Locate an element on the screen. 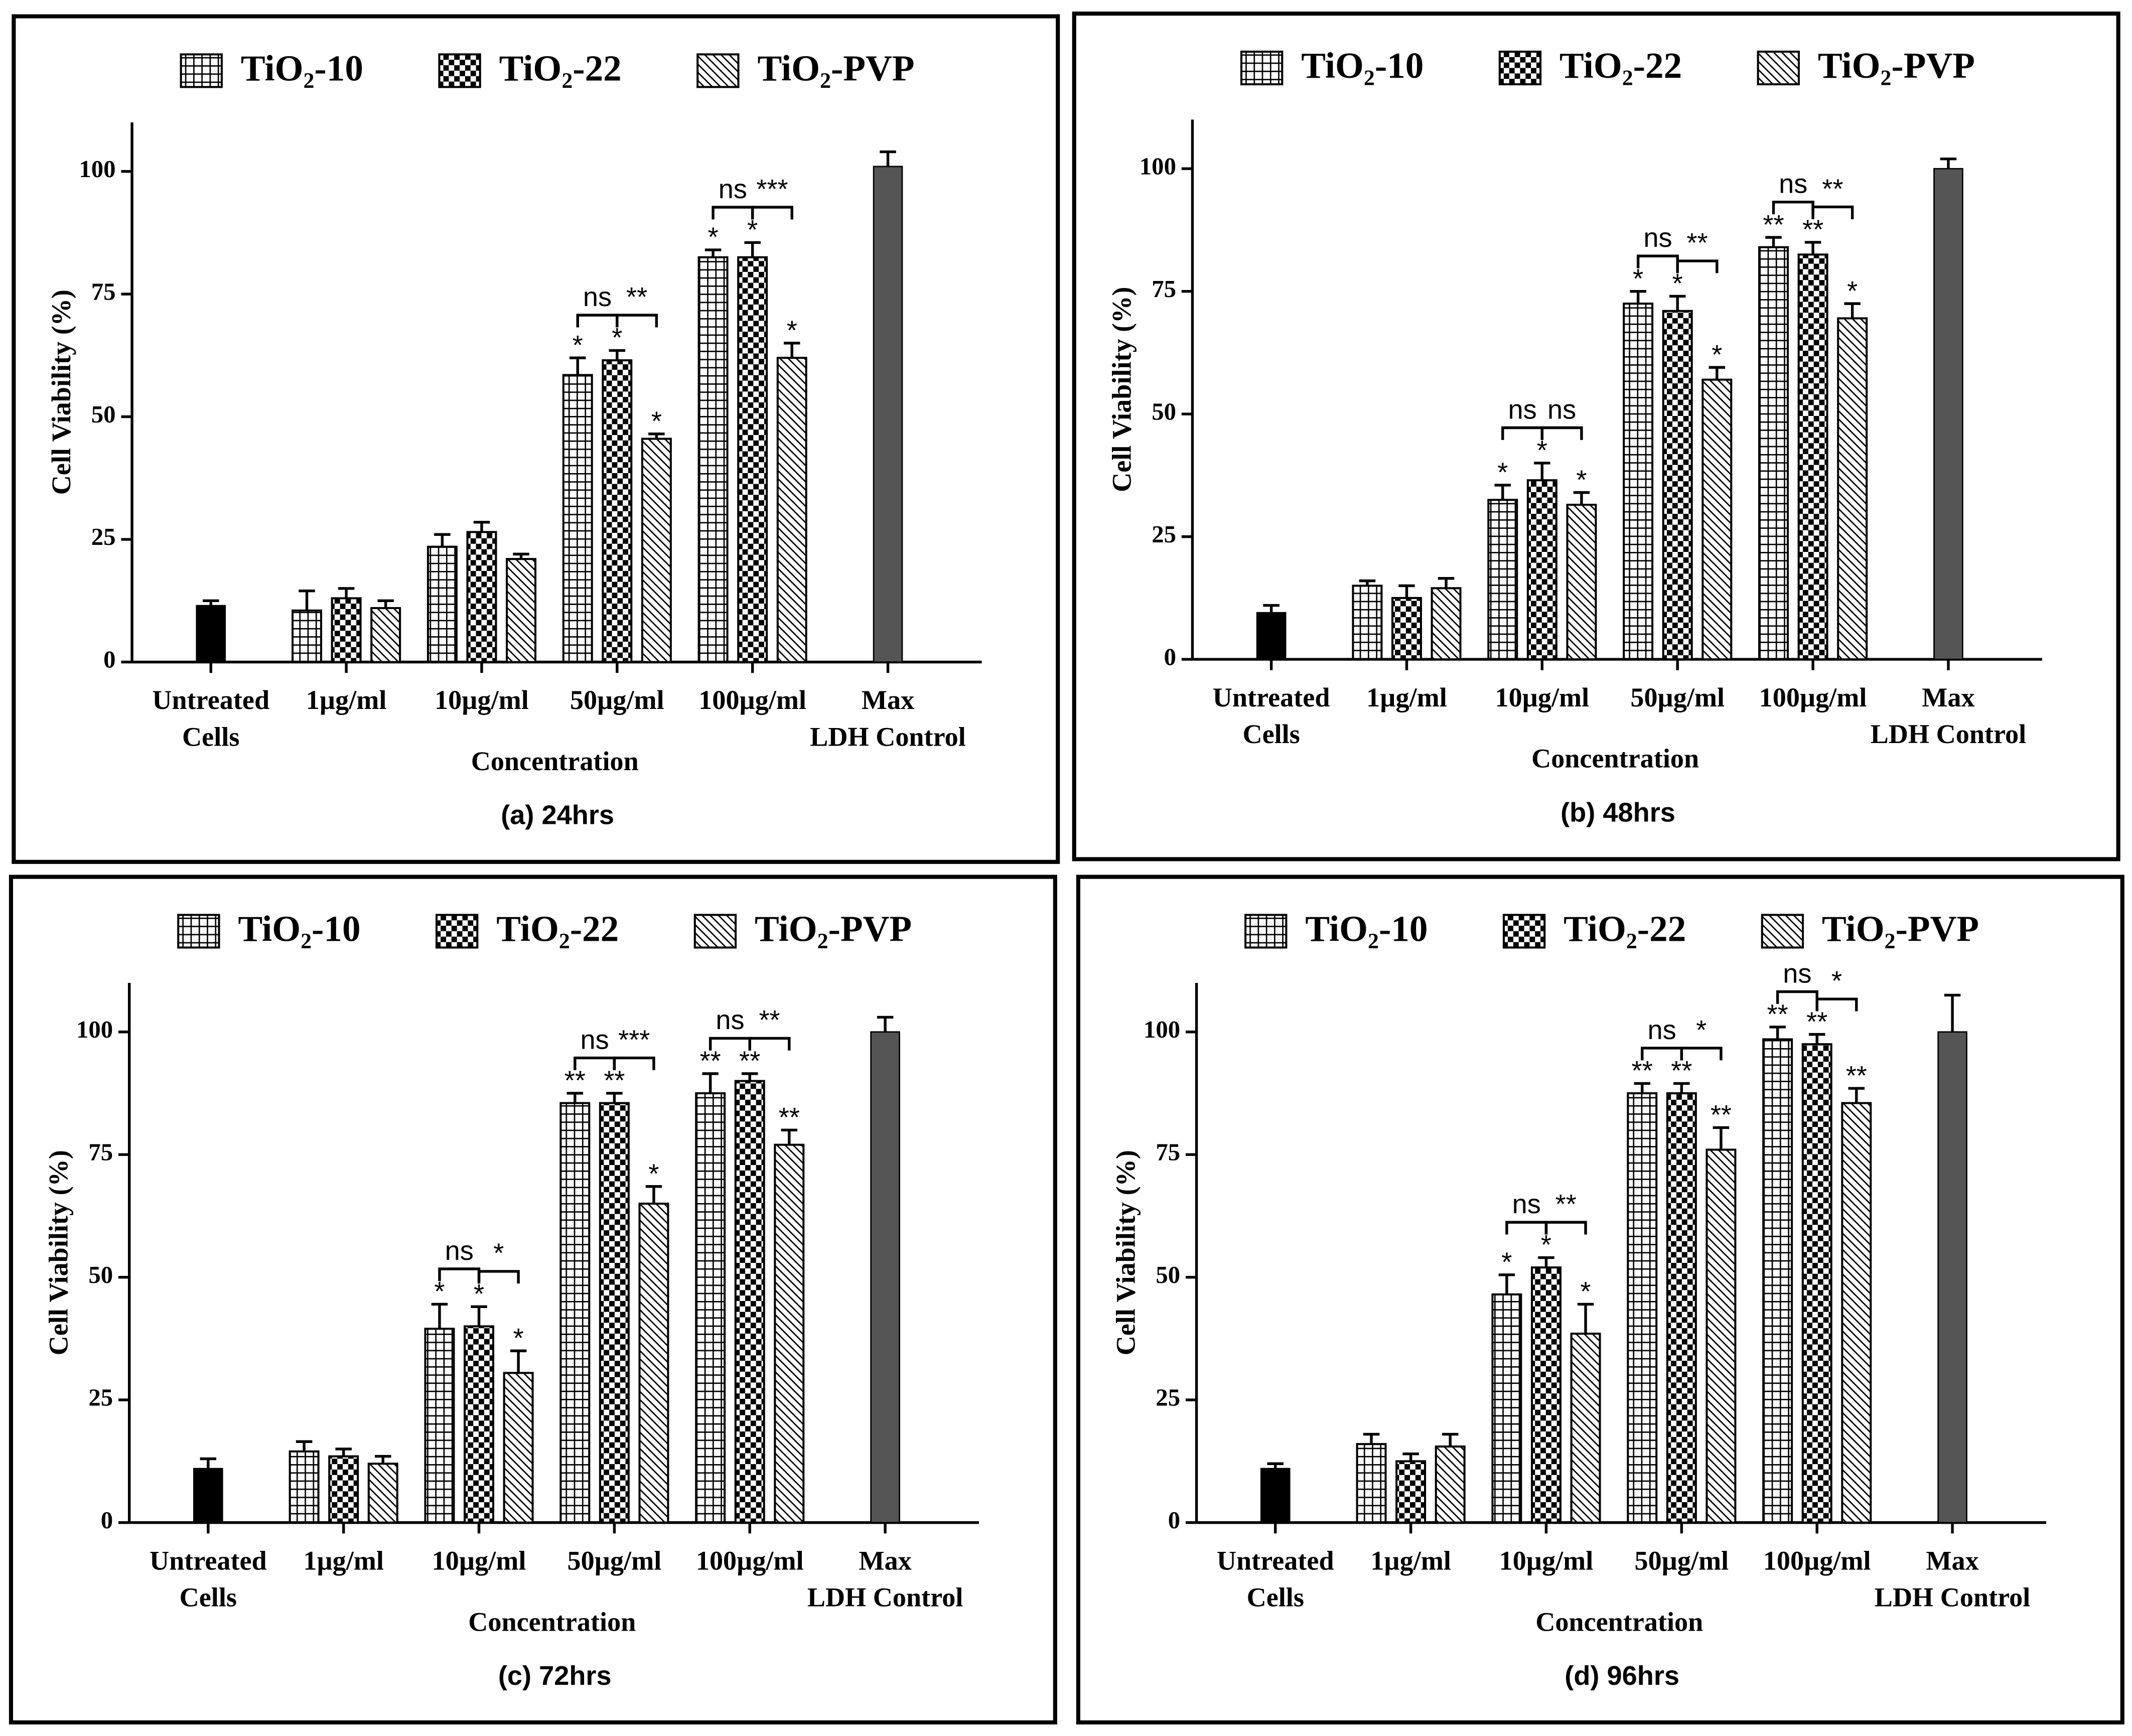  y-axis-label: Cell Viability (%) is located at coordinates (59, 1252).